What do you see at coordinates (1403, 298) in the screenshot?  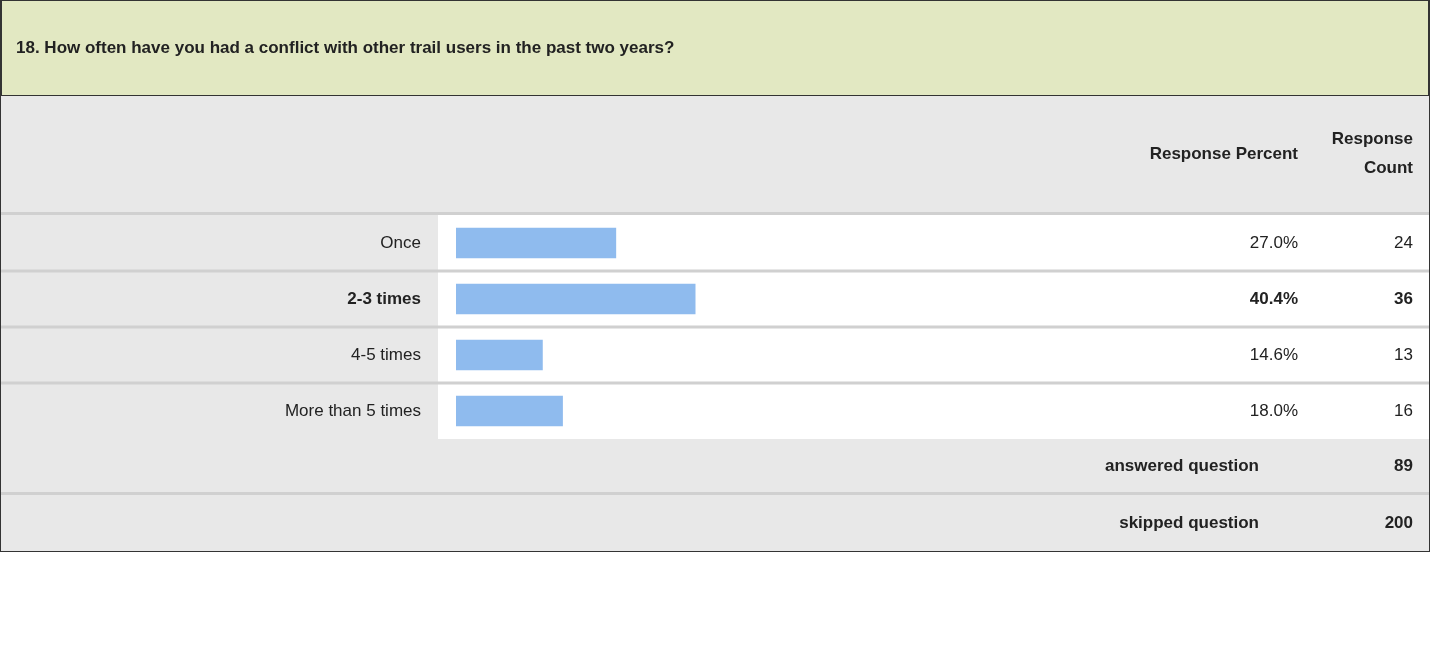 I see `text: 36` at bounding box center [1403, 298].